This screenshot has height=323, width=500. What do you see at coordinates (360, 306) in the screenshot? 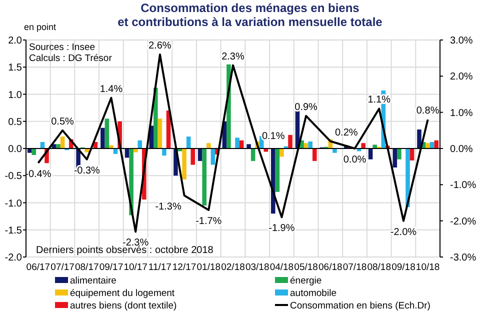
I see `legend-label: Consommation en biens (Ech.Dr)` at bounding box center [360, 306].